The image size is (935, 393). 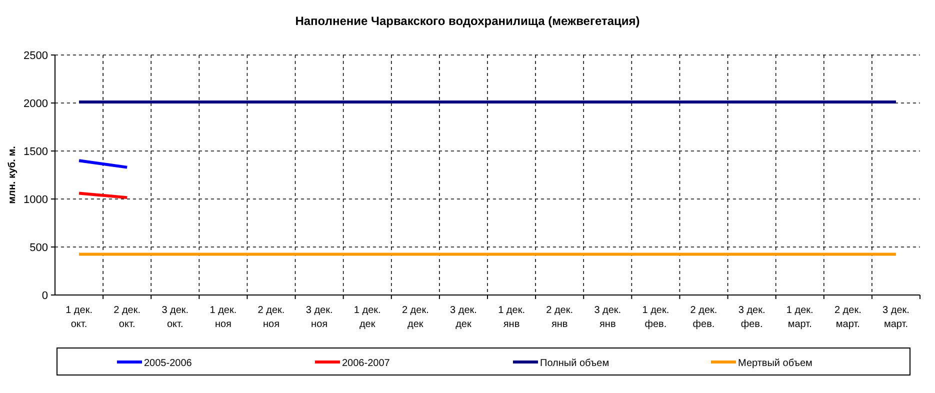 I want to click on y-axis-title: млн. куб. м., so click(x=12, y=175).